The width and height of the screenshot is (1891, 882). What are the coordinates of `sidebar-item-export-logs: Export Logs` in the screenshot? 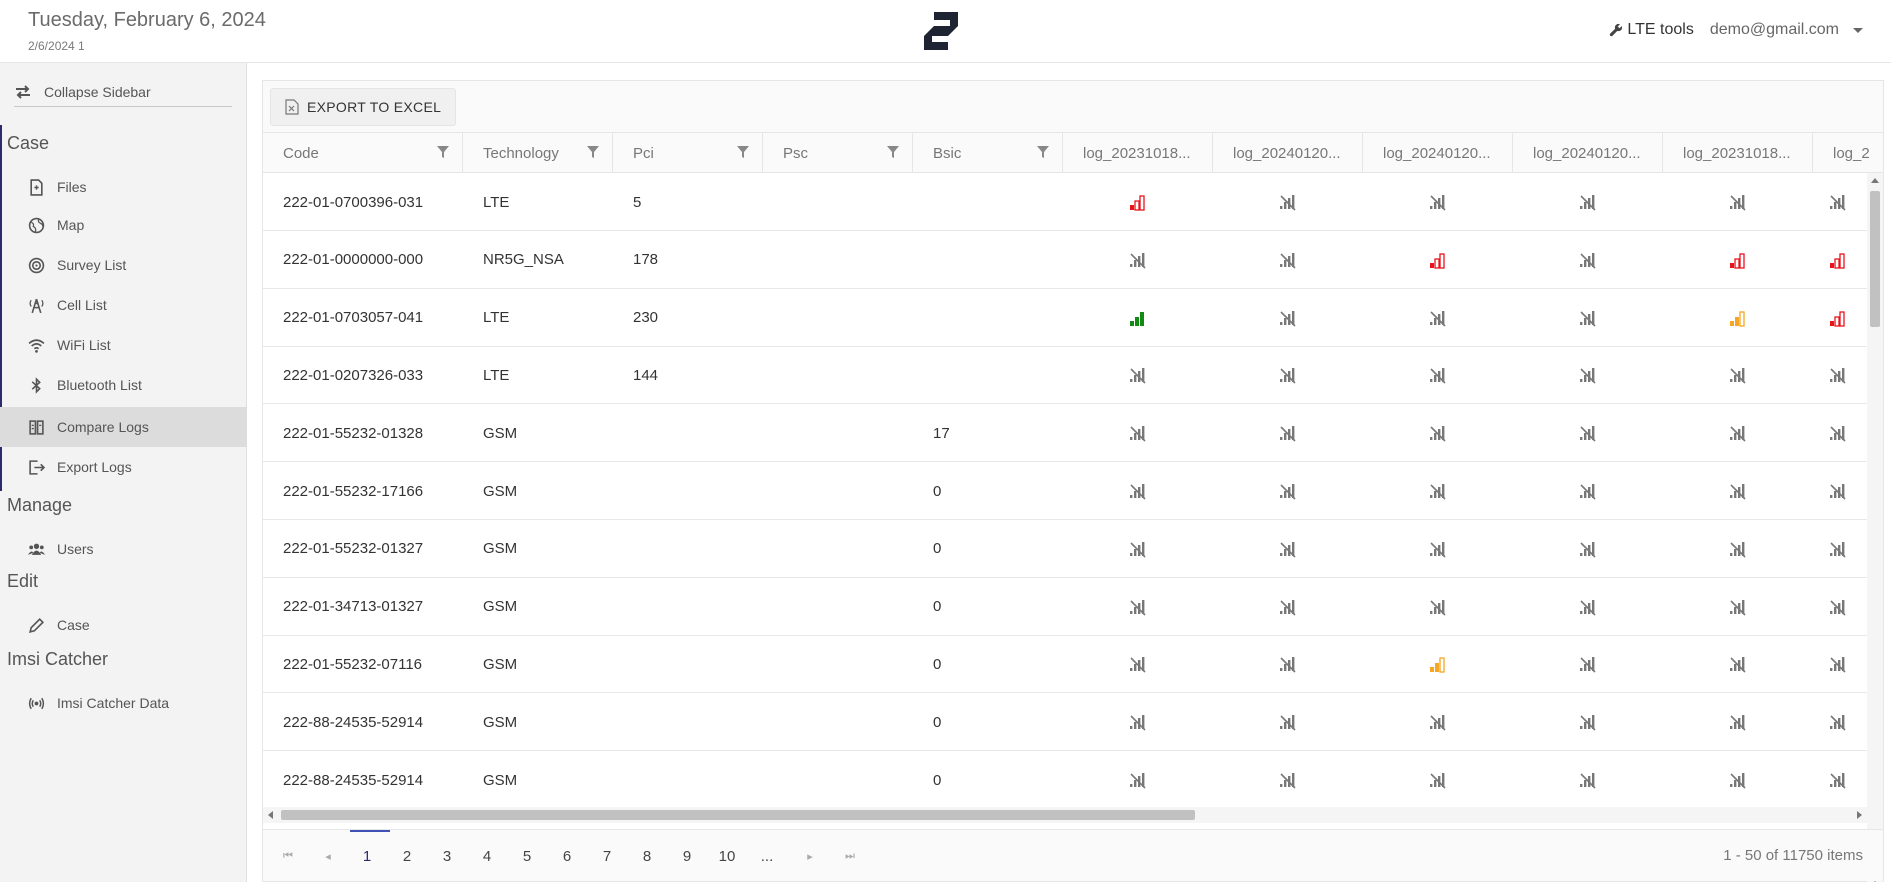 It's located at (123, 467).